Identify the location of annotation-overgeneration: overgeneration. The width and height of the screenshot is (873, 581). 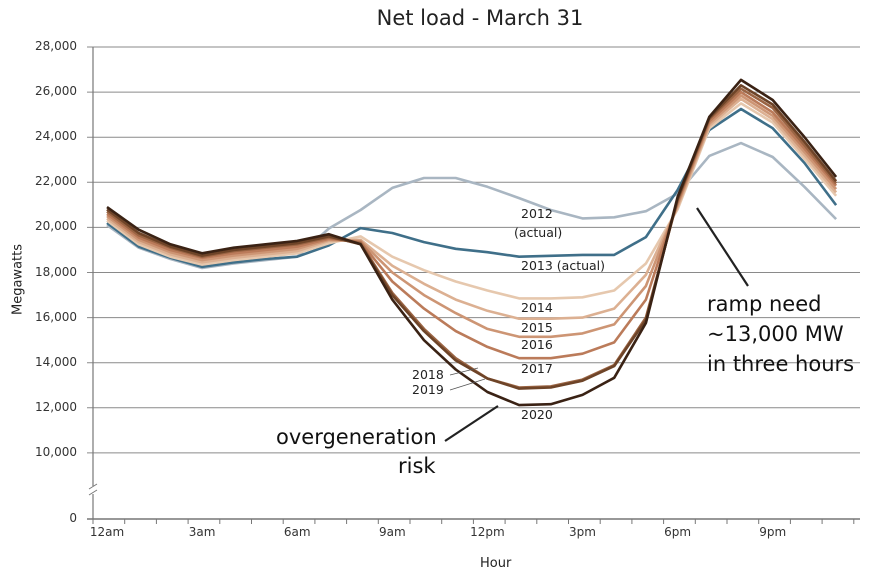
(356, 437).